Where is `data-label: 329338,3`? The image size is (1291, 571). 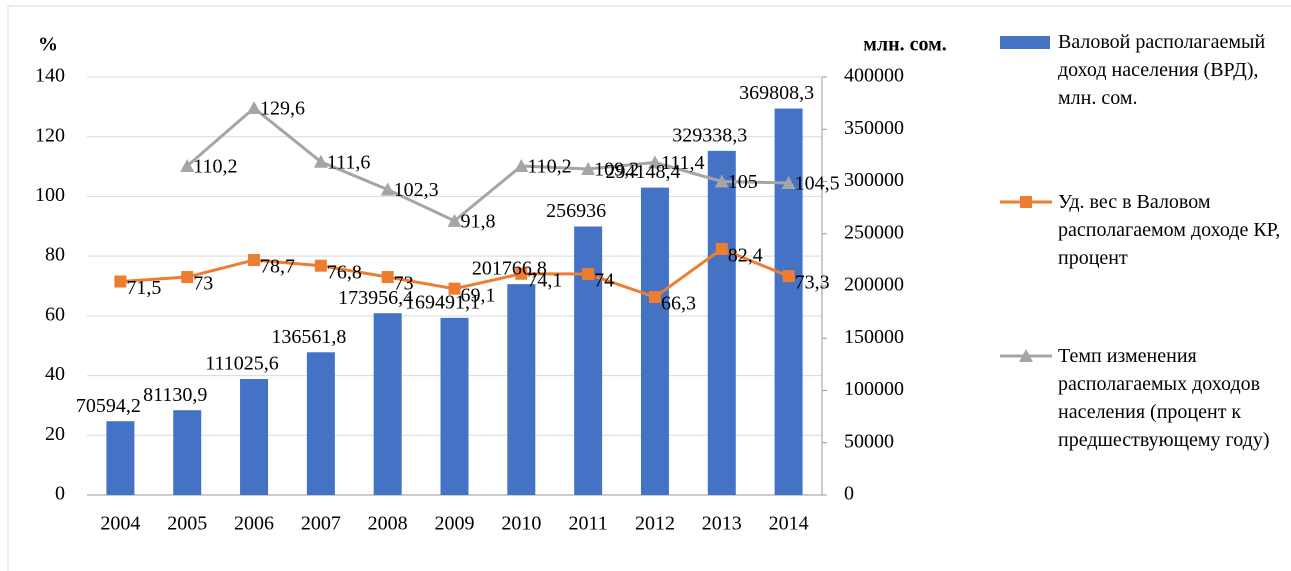 data-label: 329338,3 is located at coordinates (709, 135).